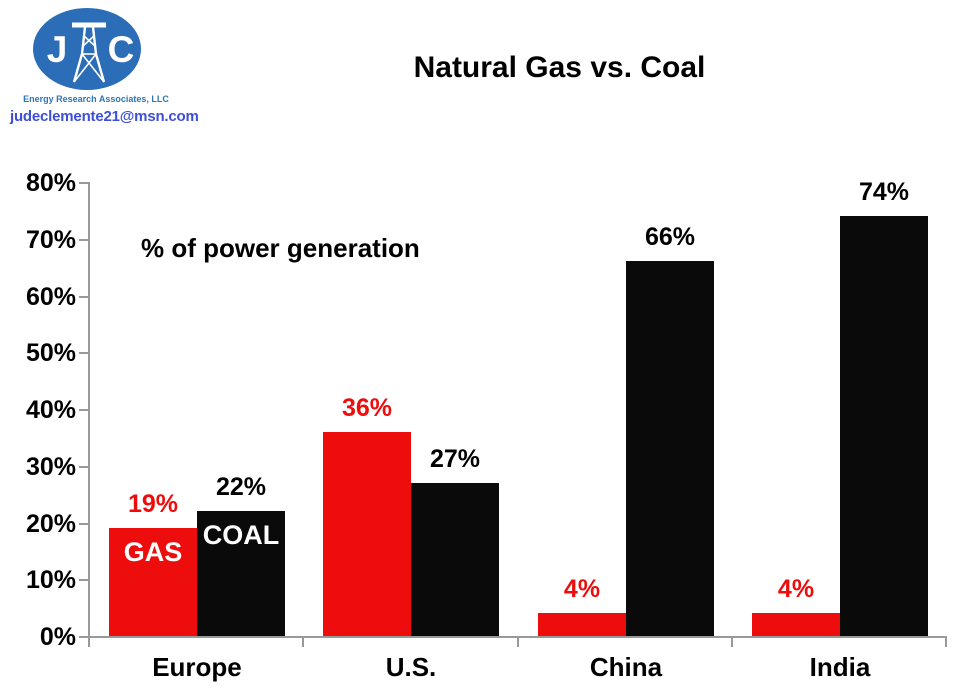 Image resolution: width=959 pixels, height=697 pixels. I want to click on bar-coalchina, so click(670, 448).